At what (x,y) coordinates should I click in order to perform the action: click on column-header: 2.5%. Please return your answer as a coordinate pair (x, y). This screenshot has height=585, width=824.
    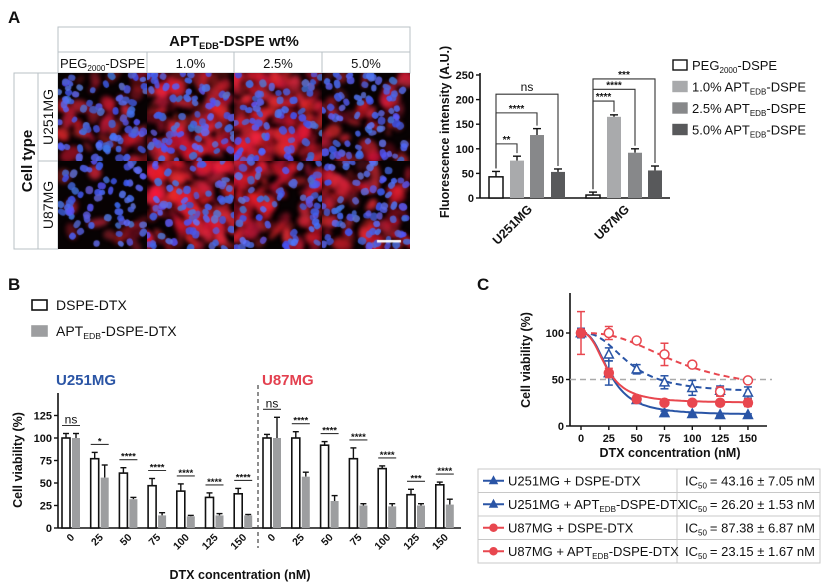
    Looking at the image, I should click on (278, 63).